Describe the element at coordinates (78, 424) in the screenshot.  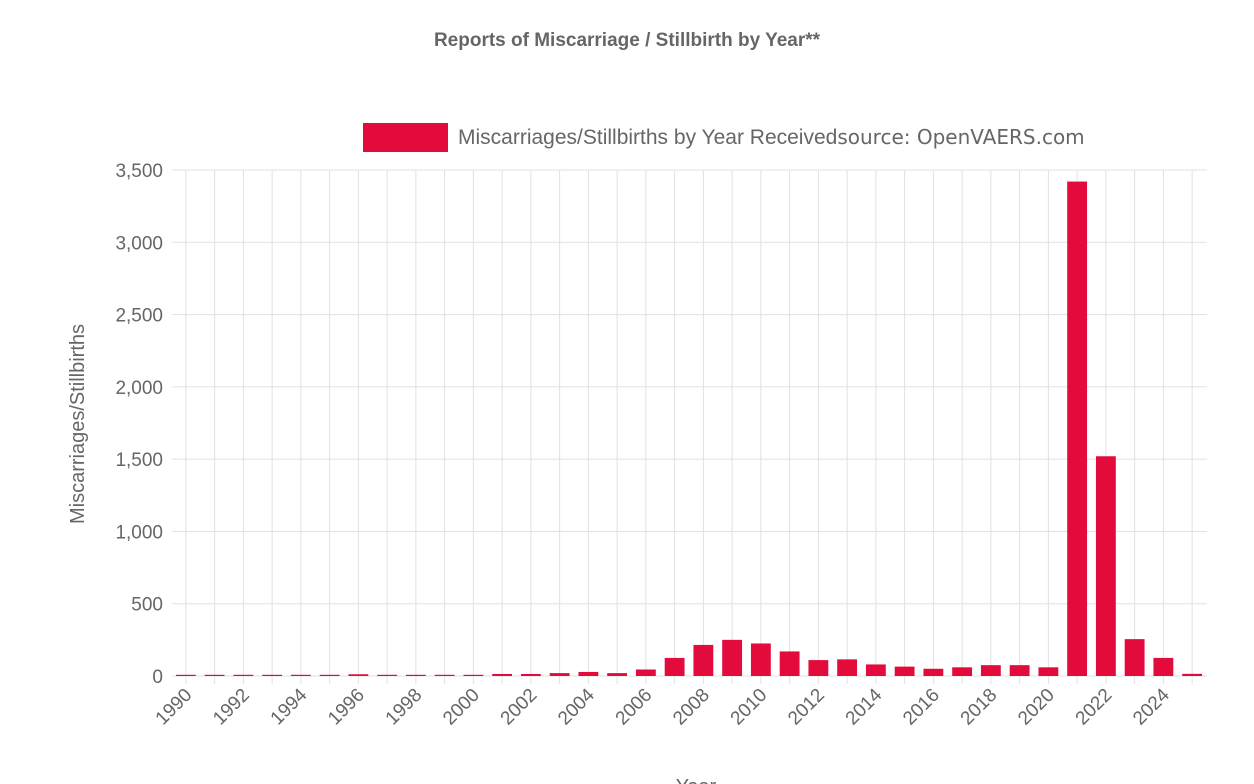
I see `y-axis-title: Miscarriages/Stillbirths` at that location.